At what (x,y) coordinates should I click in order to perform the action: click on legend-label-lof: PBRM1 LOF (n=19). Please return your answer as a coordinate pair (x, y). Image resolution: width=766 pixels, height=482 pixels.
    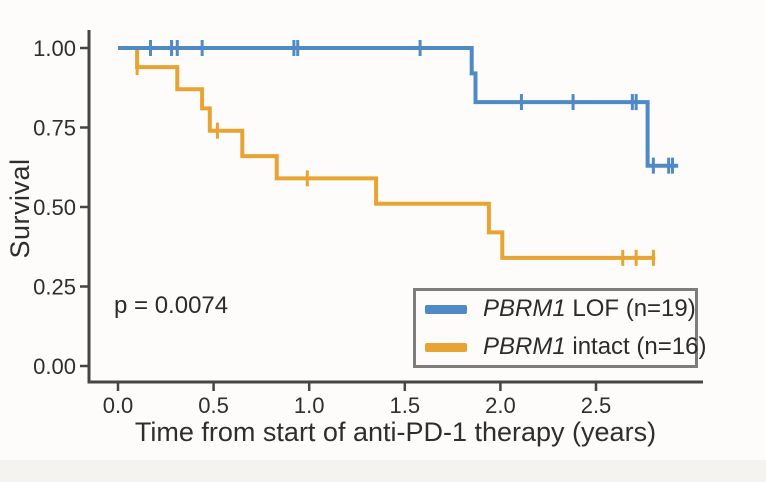
    Looking at the image, I should click on (589, 309).